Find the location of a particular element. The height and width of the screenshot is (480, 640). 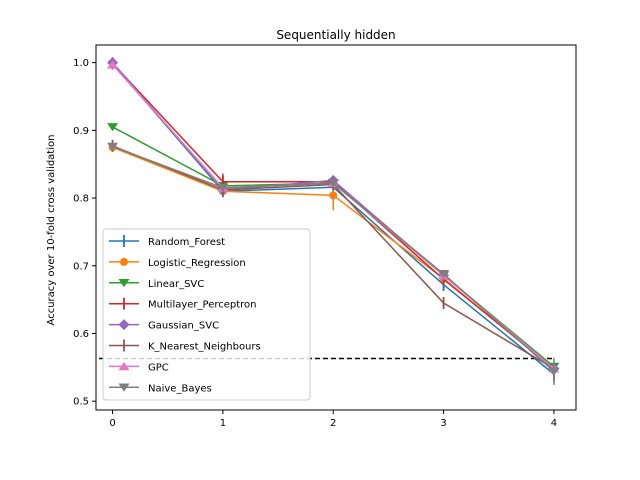

x-tick-label: 4 is located at coordinates (554, 423).